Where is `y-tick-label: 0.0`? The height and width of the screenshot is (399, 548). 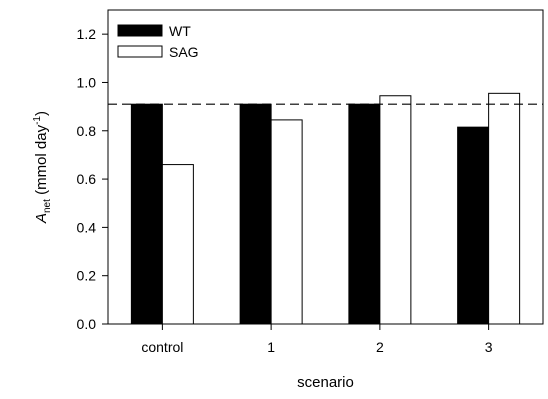 y-tick-label: 0.0 is located at coordinates (87, 324).